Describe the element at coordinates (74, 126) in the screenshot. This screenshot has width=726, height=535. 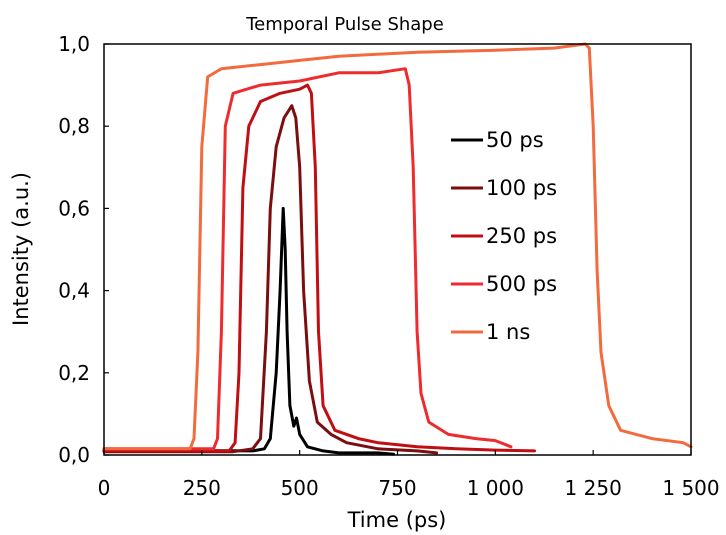
I see `y-tick-label: 0,8` at that location.